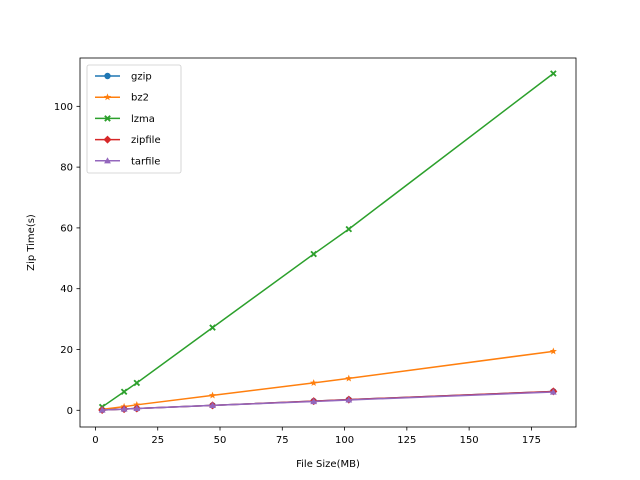  I want to click on y-axis-label: Zip Time(s), so click(31, 242).